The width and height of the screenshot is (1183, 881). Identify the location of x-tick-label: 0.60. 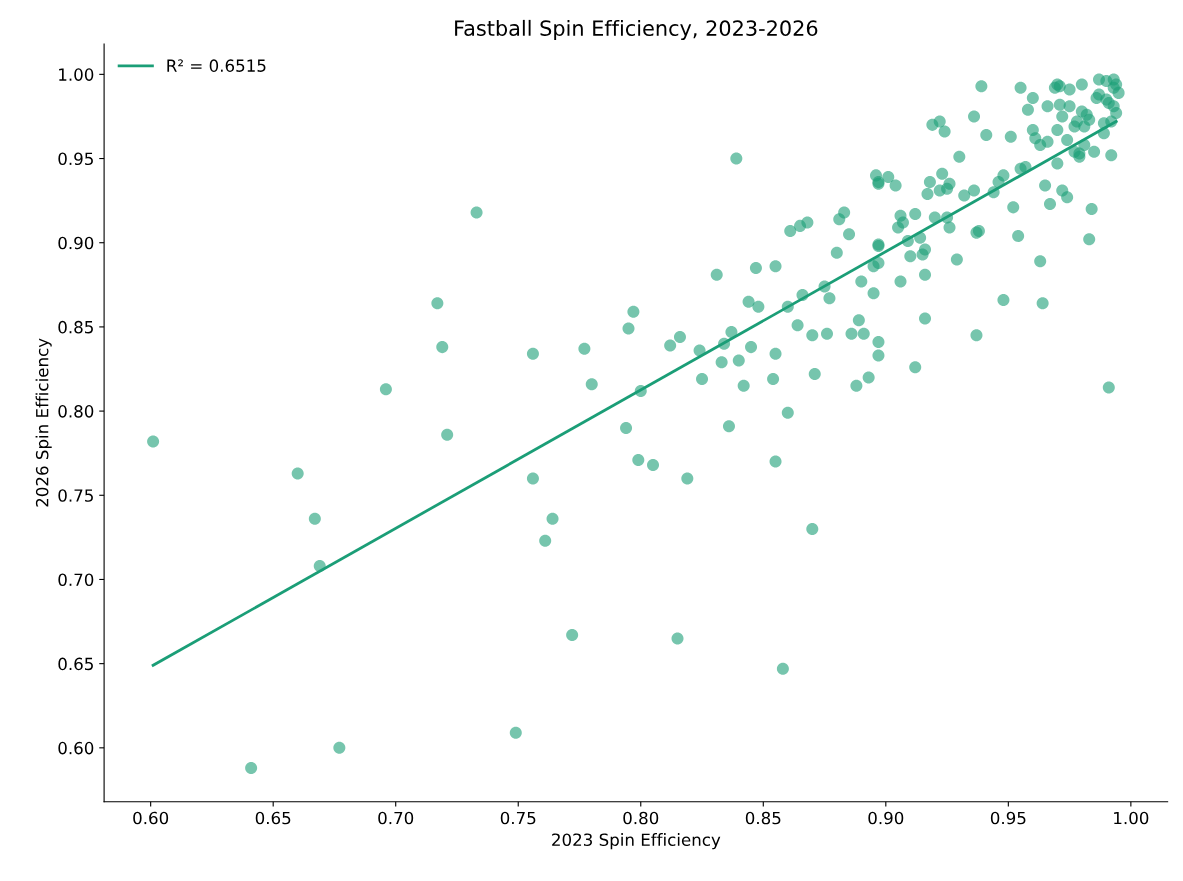
(151, 818).